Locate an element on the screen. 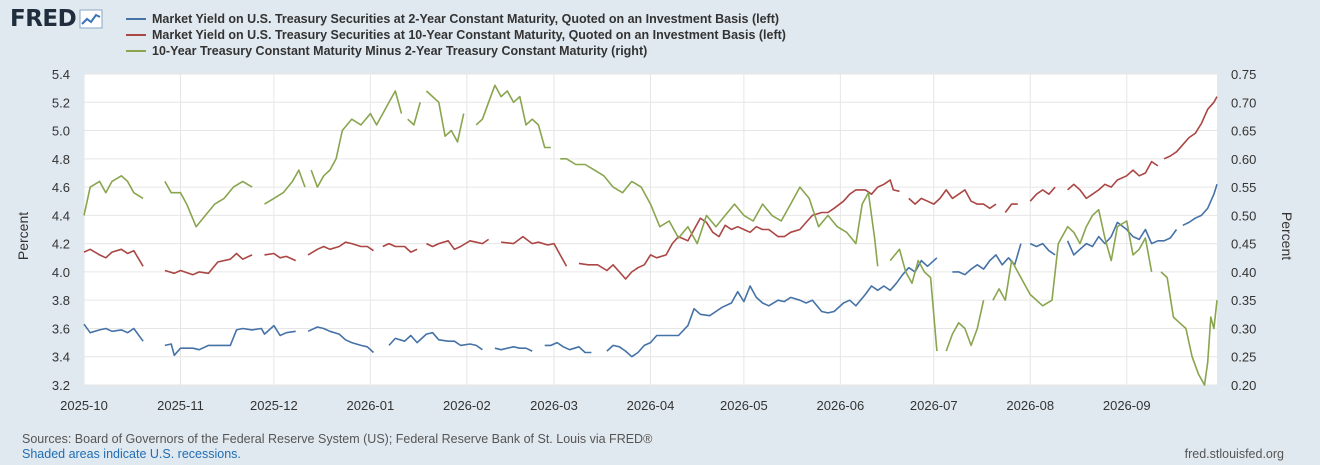 The image size is (1320, 465). y-tick-label-right: 0.20 is located at coordinates (1243, 385).